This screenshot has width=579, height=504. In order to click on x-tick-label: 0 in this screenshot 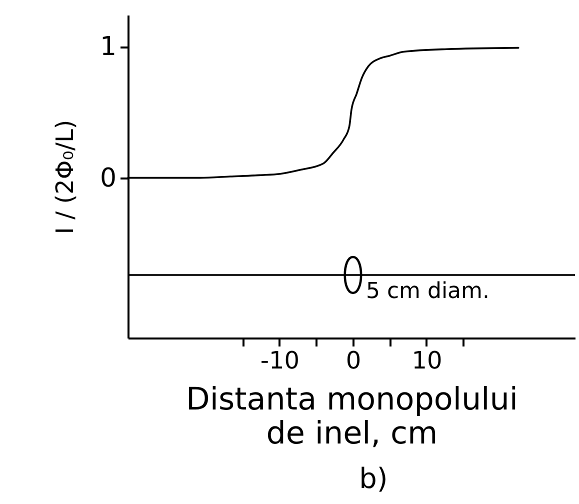, I will do `click(354, 360)`.